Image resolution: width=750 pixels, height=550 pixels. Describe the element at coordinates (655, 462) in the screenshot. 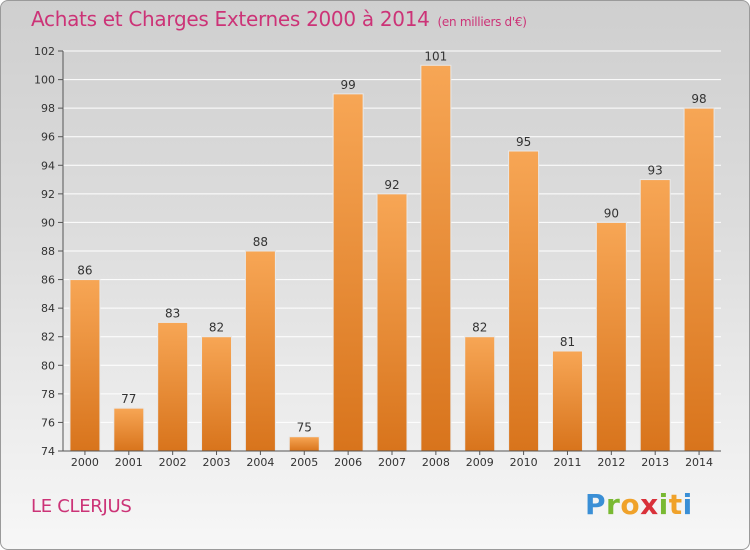

I see `x-tick-label: 2013` at that location.